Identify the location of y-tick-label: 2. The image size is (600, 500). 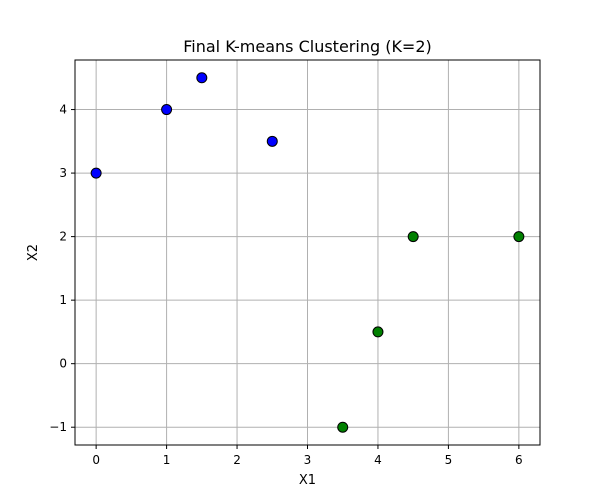
(63, 237).